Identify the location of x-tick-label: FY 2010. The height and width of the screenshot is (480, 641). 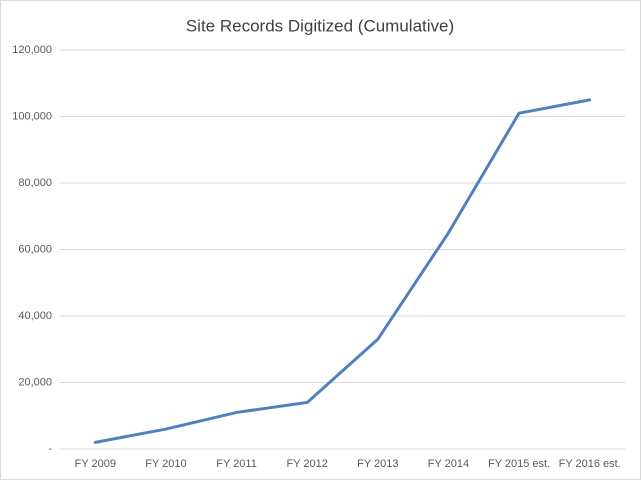
(165, 464).